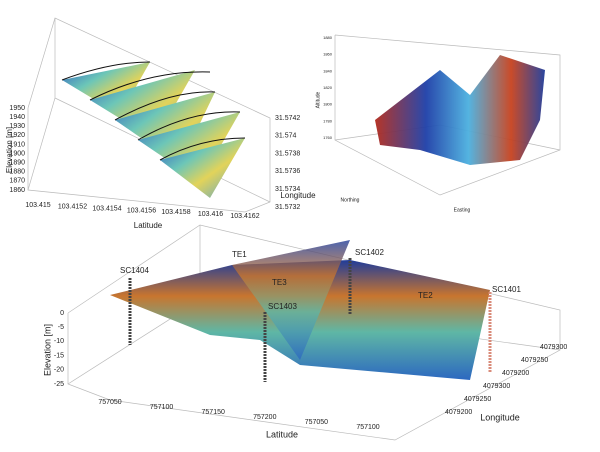 The image size is (600, 452). Describe the element at coordinates (328, 137) in the screenshot. I see `z-tick-label: 1760` at that location.